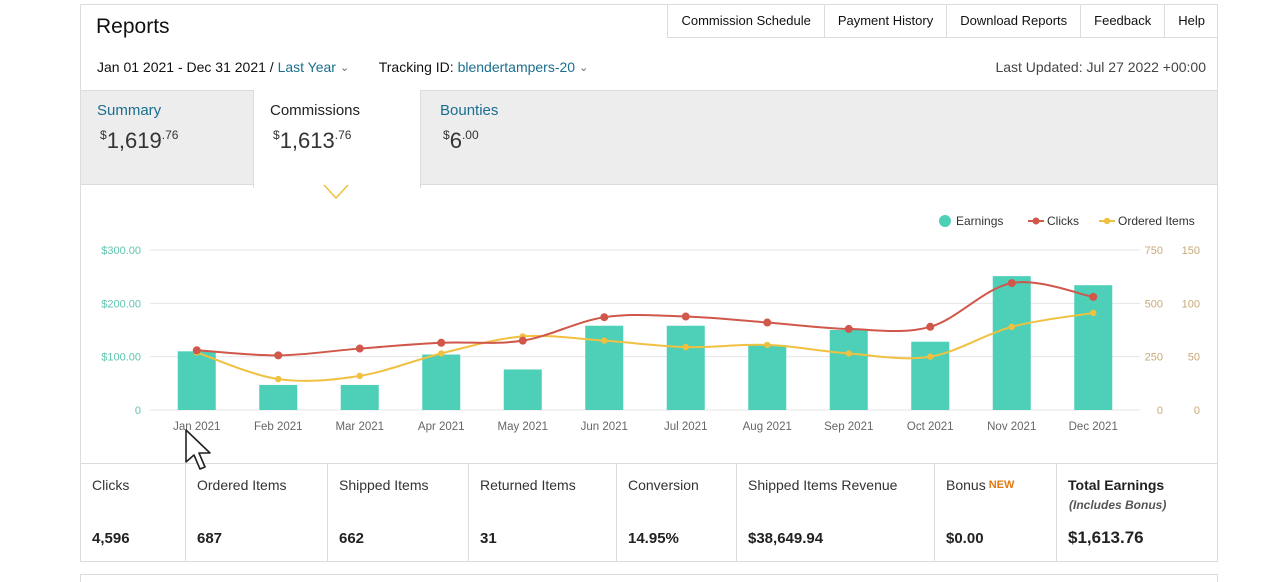 Image resolution: width=1268 pixels, height=582 pixels. Describe the element at coordinates (980, 485) in the screenshot. I see `stat-label: Bonus NEW` at that location.